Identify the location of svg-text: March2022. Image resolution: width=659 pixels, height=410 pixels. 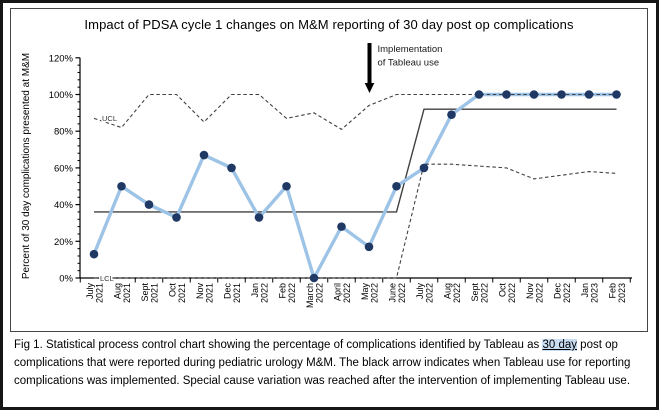
(315, 295).